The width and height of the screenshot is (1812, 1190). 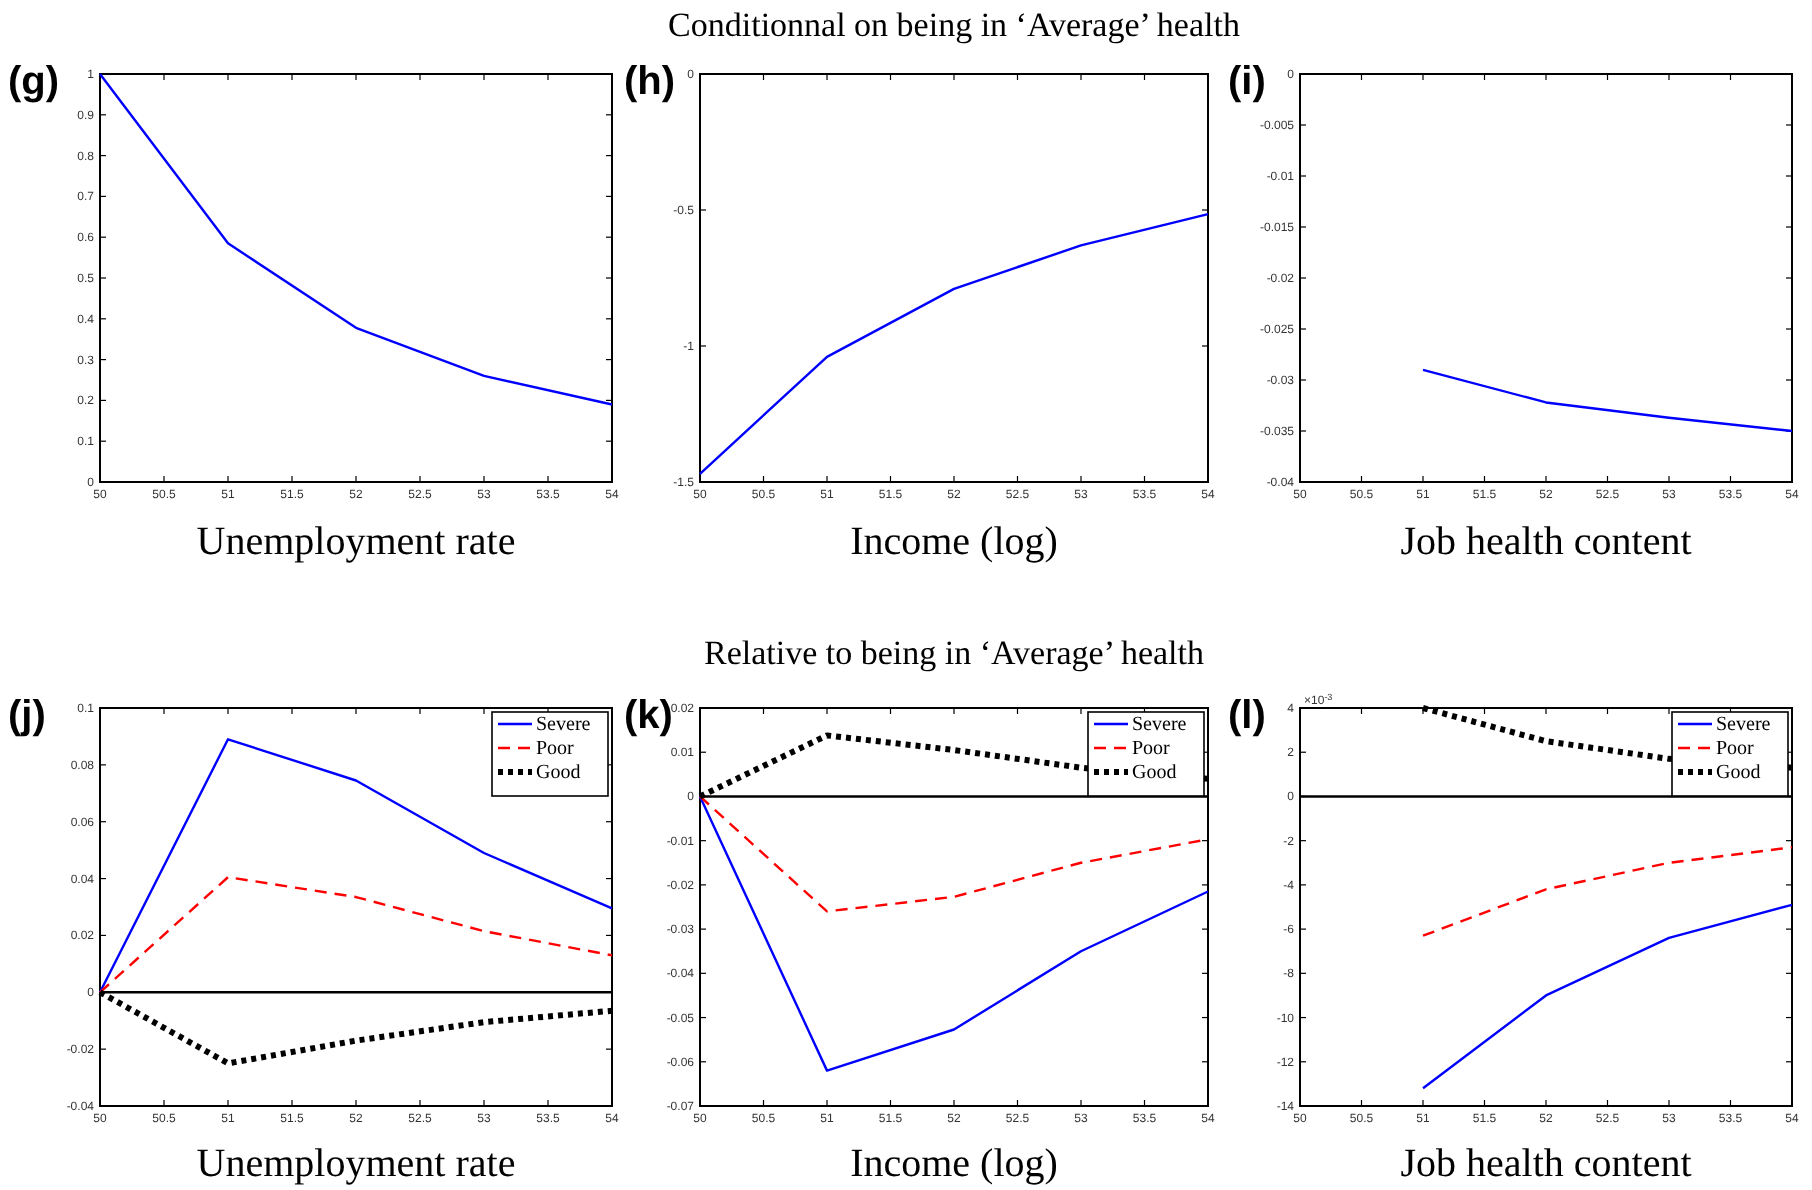 I want to click on text: (k), so click(x=648, y=716).